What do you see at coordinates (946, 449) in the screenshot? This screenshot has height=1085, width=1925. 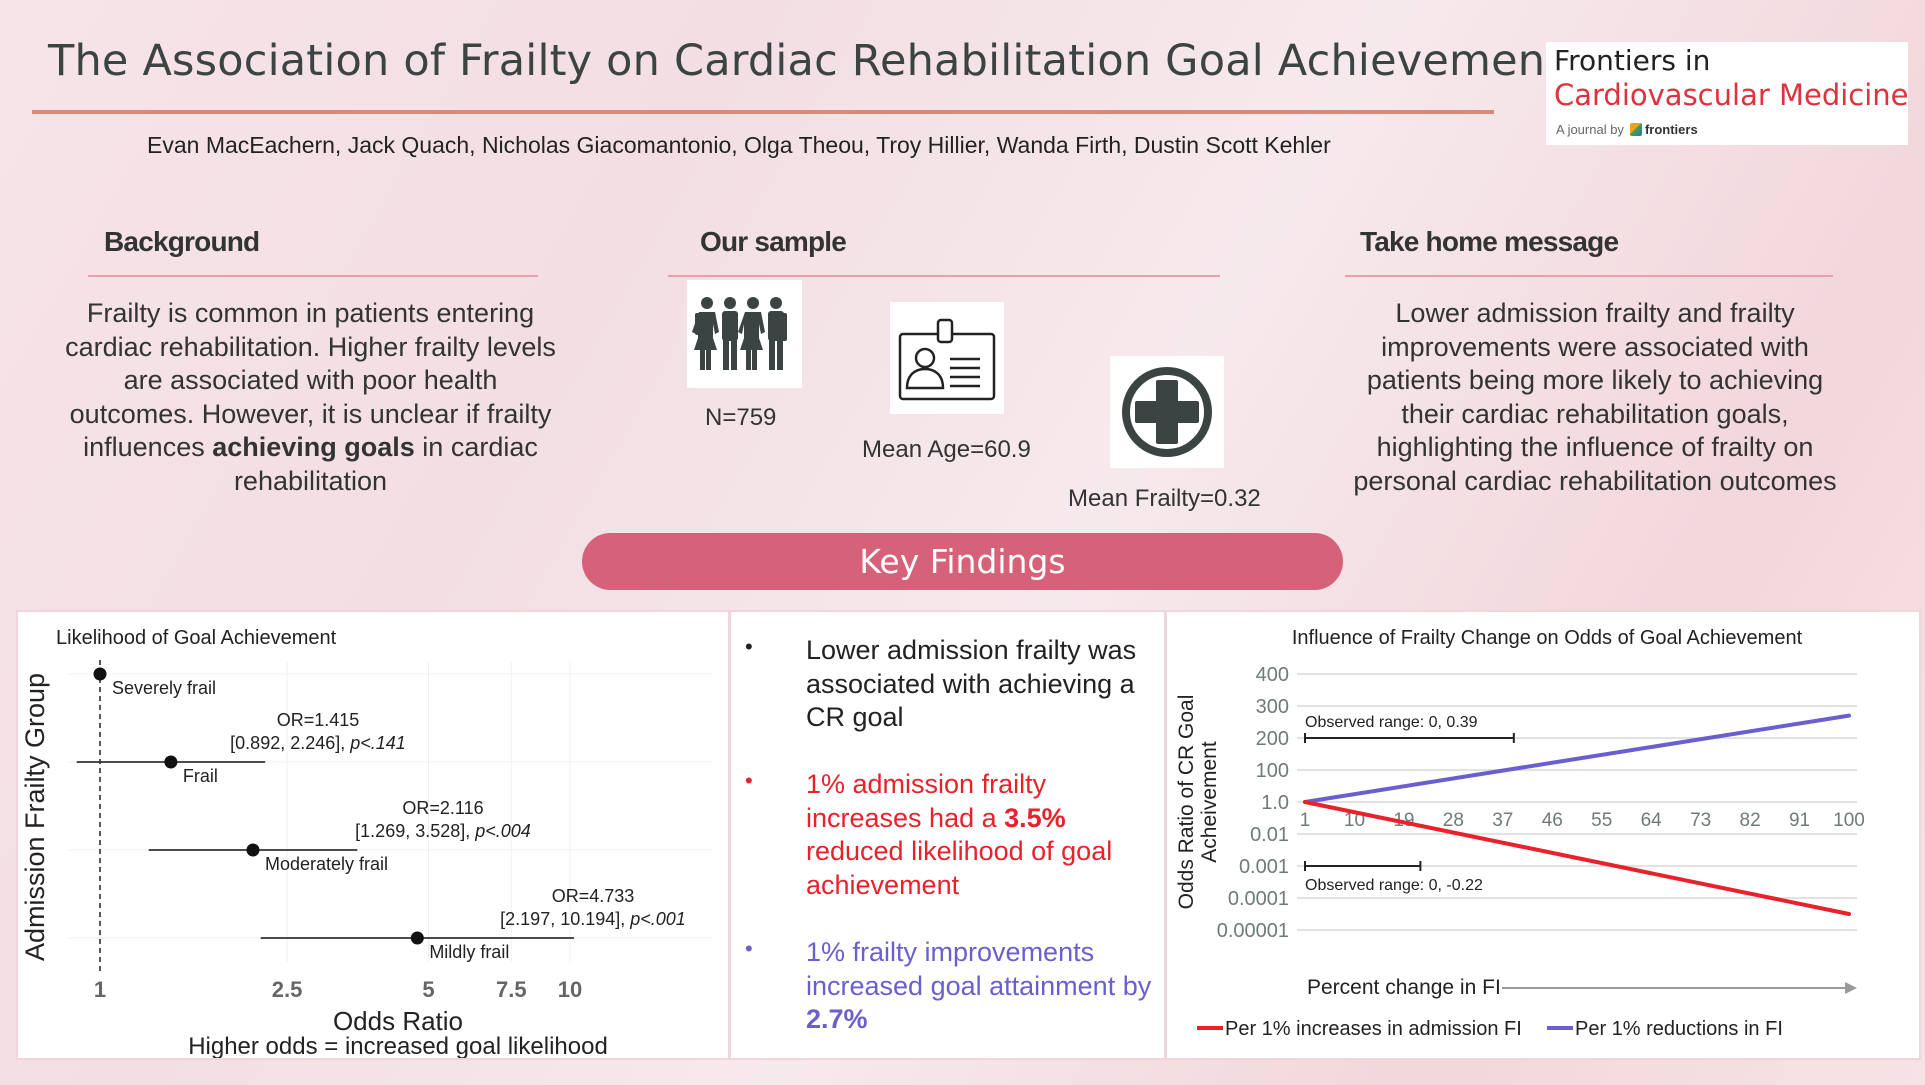 I see `stat-mean-age: Mean Age=60.9` at bounding box center [946, 449].